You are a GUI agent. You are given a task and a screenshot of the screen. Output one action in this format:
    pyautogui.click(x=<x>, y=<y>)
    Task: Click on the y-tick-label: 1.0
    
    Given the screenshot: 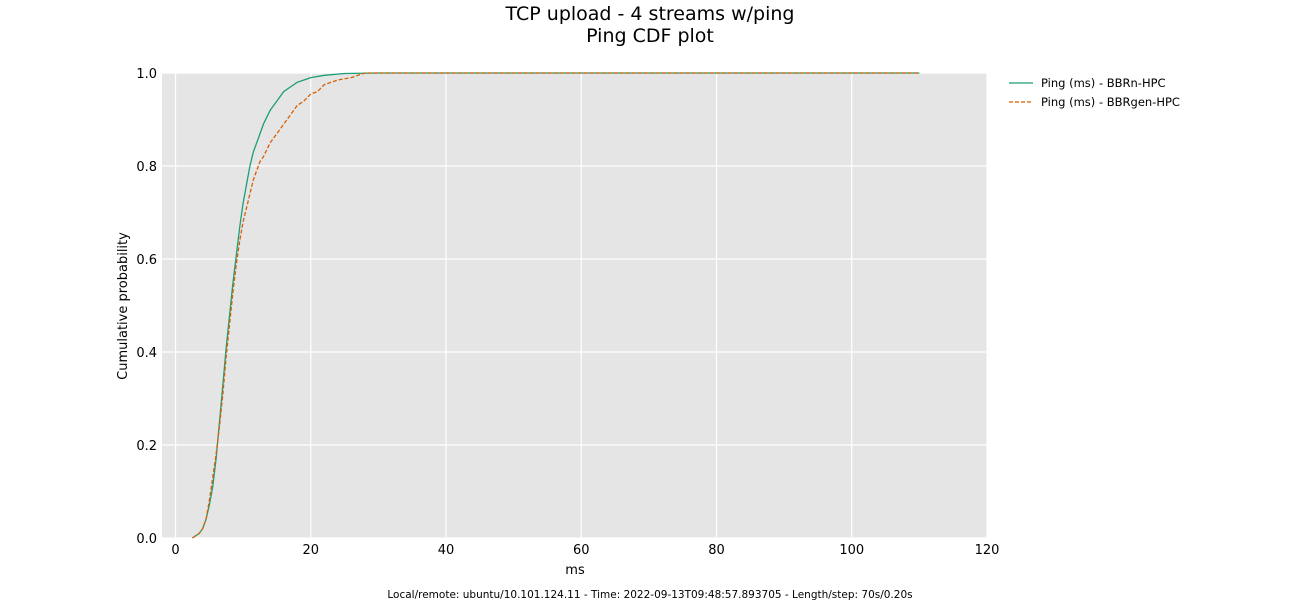 What is the action you would take?
    pyautogui.click(x=146, y=74)
    